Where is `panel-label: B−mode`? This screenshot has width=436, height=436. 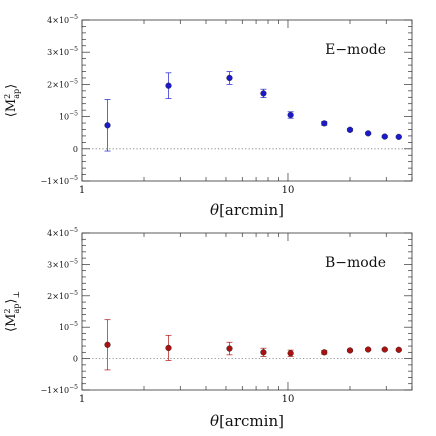
panel-label: B−mode is located at coordinates (355, 263).